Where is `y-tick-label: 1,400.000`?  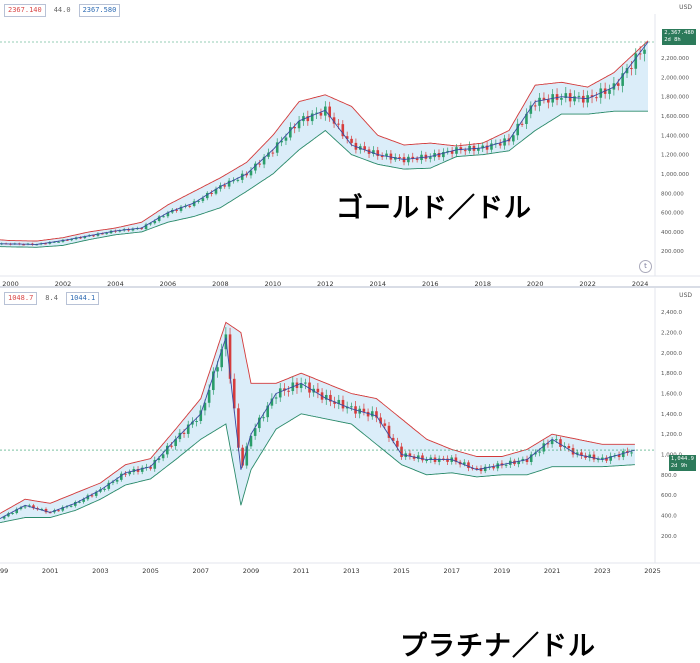
y-tick-label: 1,400.000 is located at coordinates (675, 136).